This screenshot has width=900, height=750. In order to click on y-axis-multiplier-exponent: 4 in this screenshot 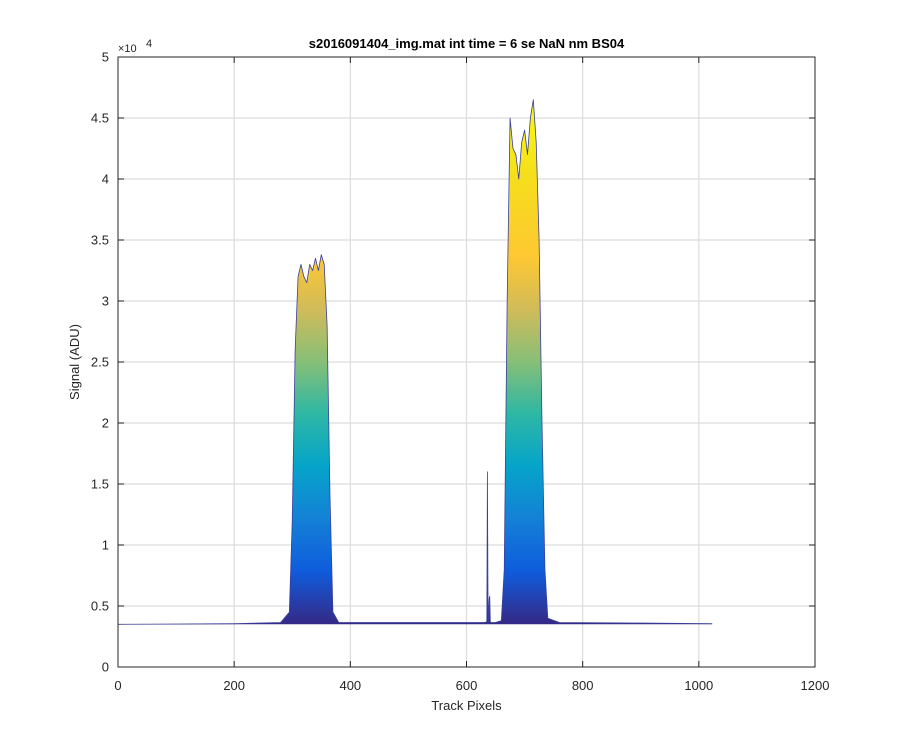, I will do `click(149, 44)`.